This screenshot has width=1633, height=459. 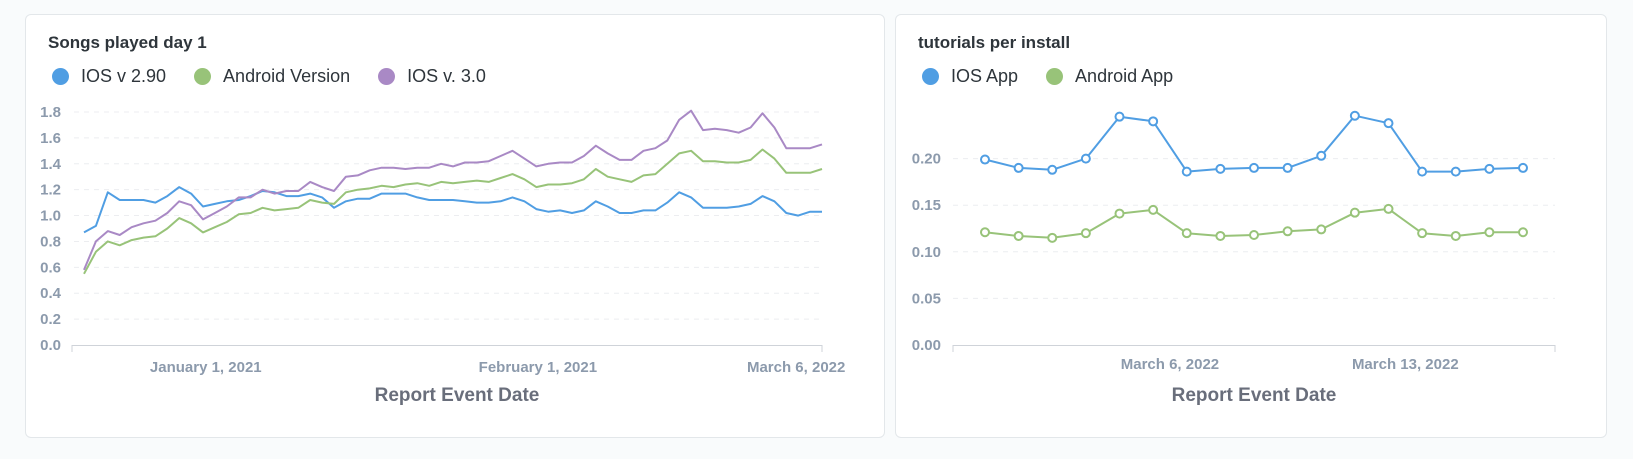 I want to click on y-tick-label: 0.00, so click(x=926, y=345).